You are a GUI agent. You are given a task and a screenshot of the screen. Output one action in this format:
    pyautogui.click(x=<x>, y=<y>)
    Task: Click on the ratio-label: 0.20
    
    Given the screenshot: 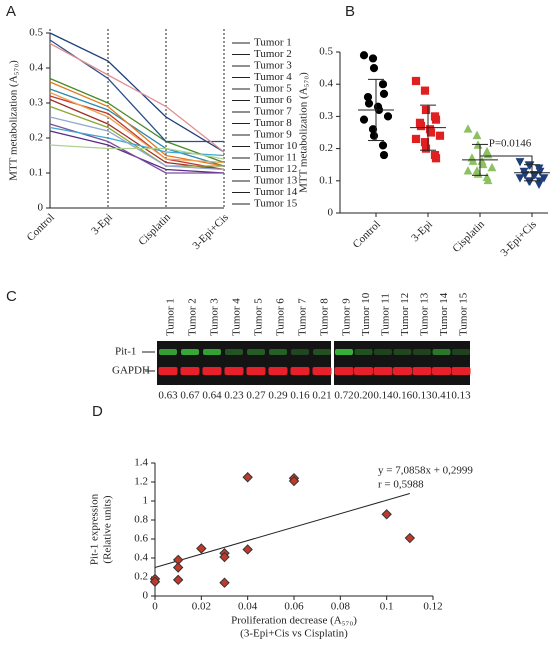 What is the action you would take?
    pyautogui.click(x=364, y=396)
    